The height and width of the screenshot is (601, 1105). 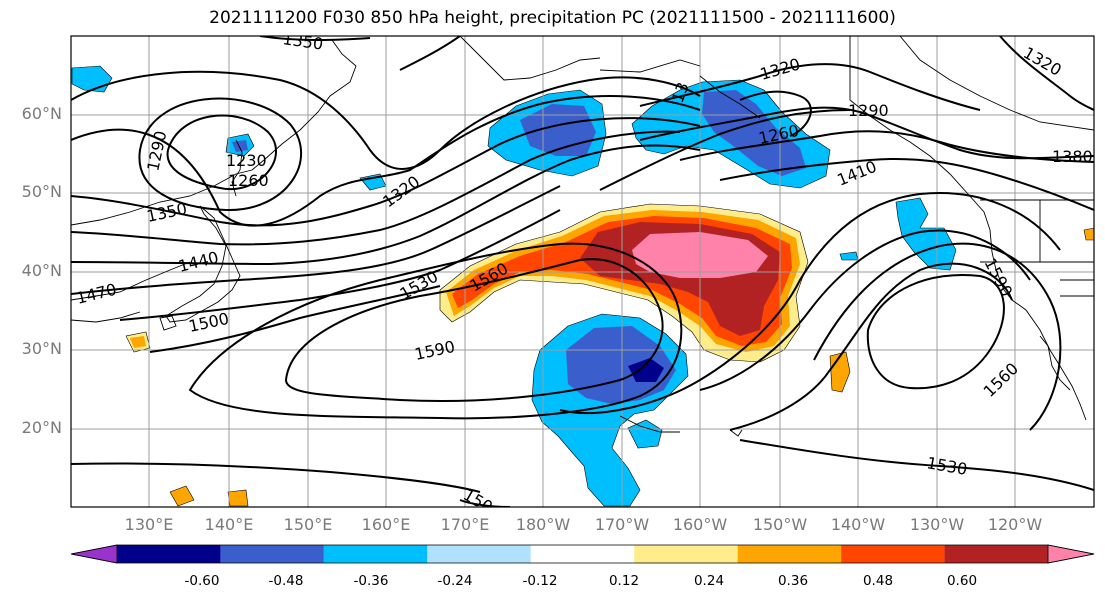 What do you see at coordinates (1015, 524) in the screenshot?
I see `longitude-label: 120°W` at bounding box center [1015, 524].